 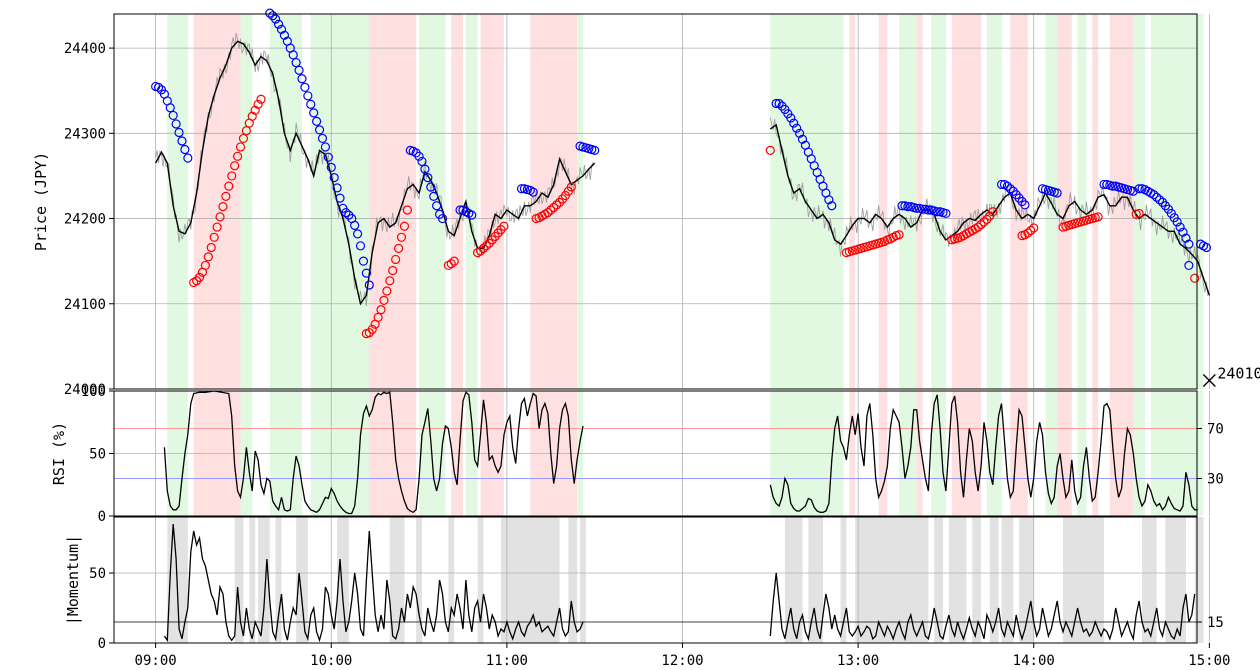 What do you see at coordinates (85, 220) in the screenshot?
I see `price-tick-label: 24200` at bounding box center [85, 220].